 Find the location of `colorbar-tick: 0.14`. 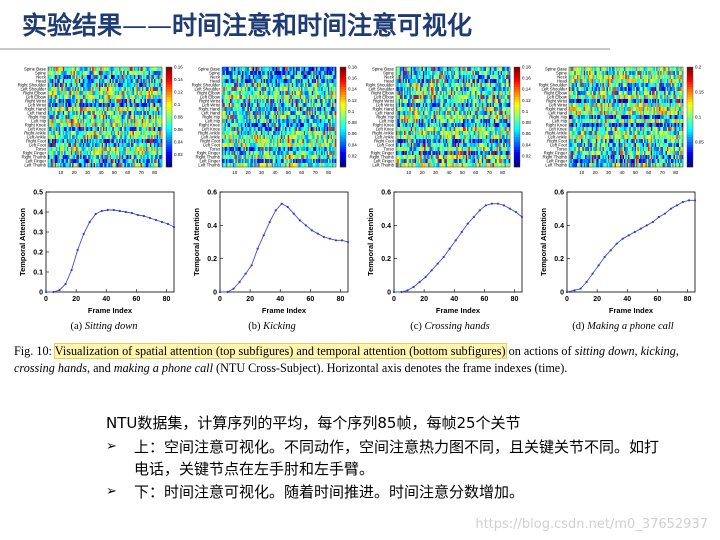

colorbar-tick: 0.14 is located at coordinates (526, 89).